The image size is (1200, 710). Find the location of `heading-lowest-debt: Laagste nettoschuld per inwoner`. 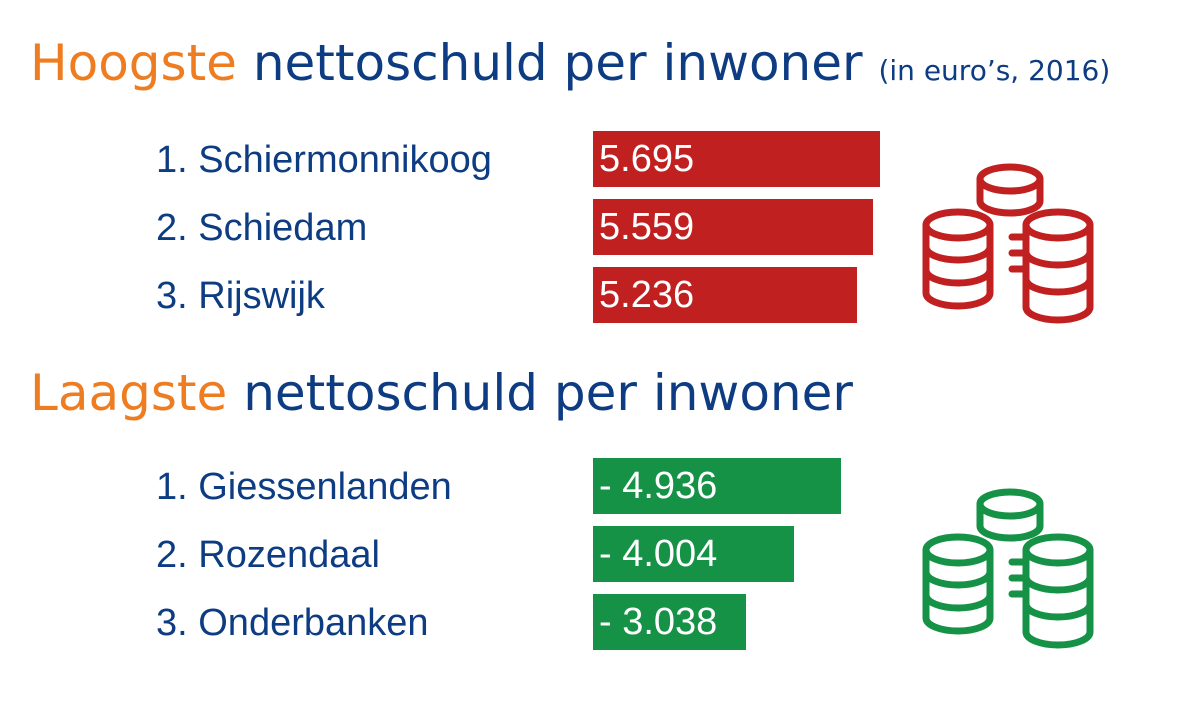

heading-lowest-debt: Laagste nettoschuld per inwoner is located at coordinates (441, 393).